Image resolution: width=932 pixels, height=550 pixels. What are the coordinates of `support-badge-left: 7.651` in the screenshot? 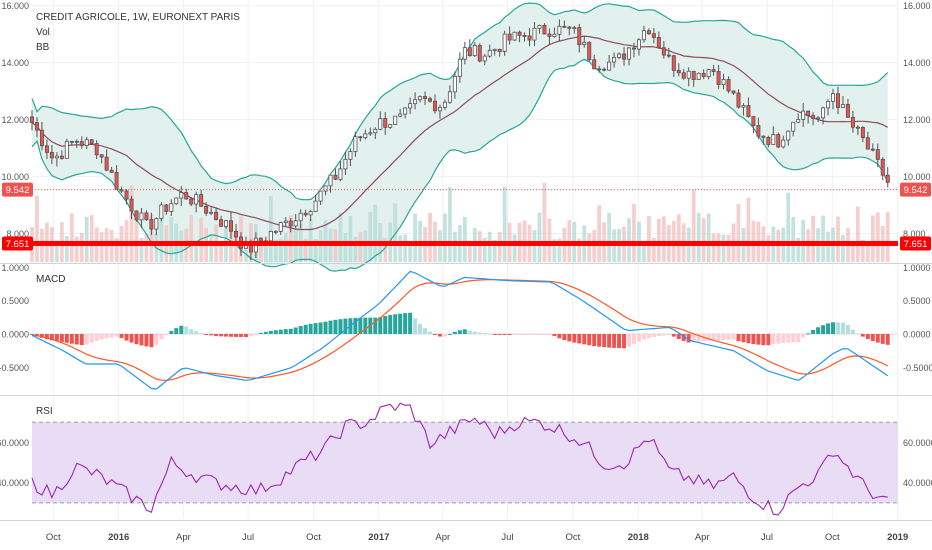 It's located at (17, 243).